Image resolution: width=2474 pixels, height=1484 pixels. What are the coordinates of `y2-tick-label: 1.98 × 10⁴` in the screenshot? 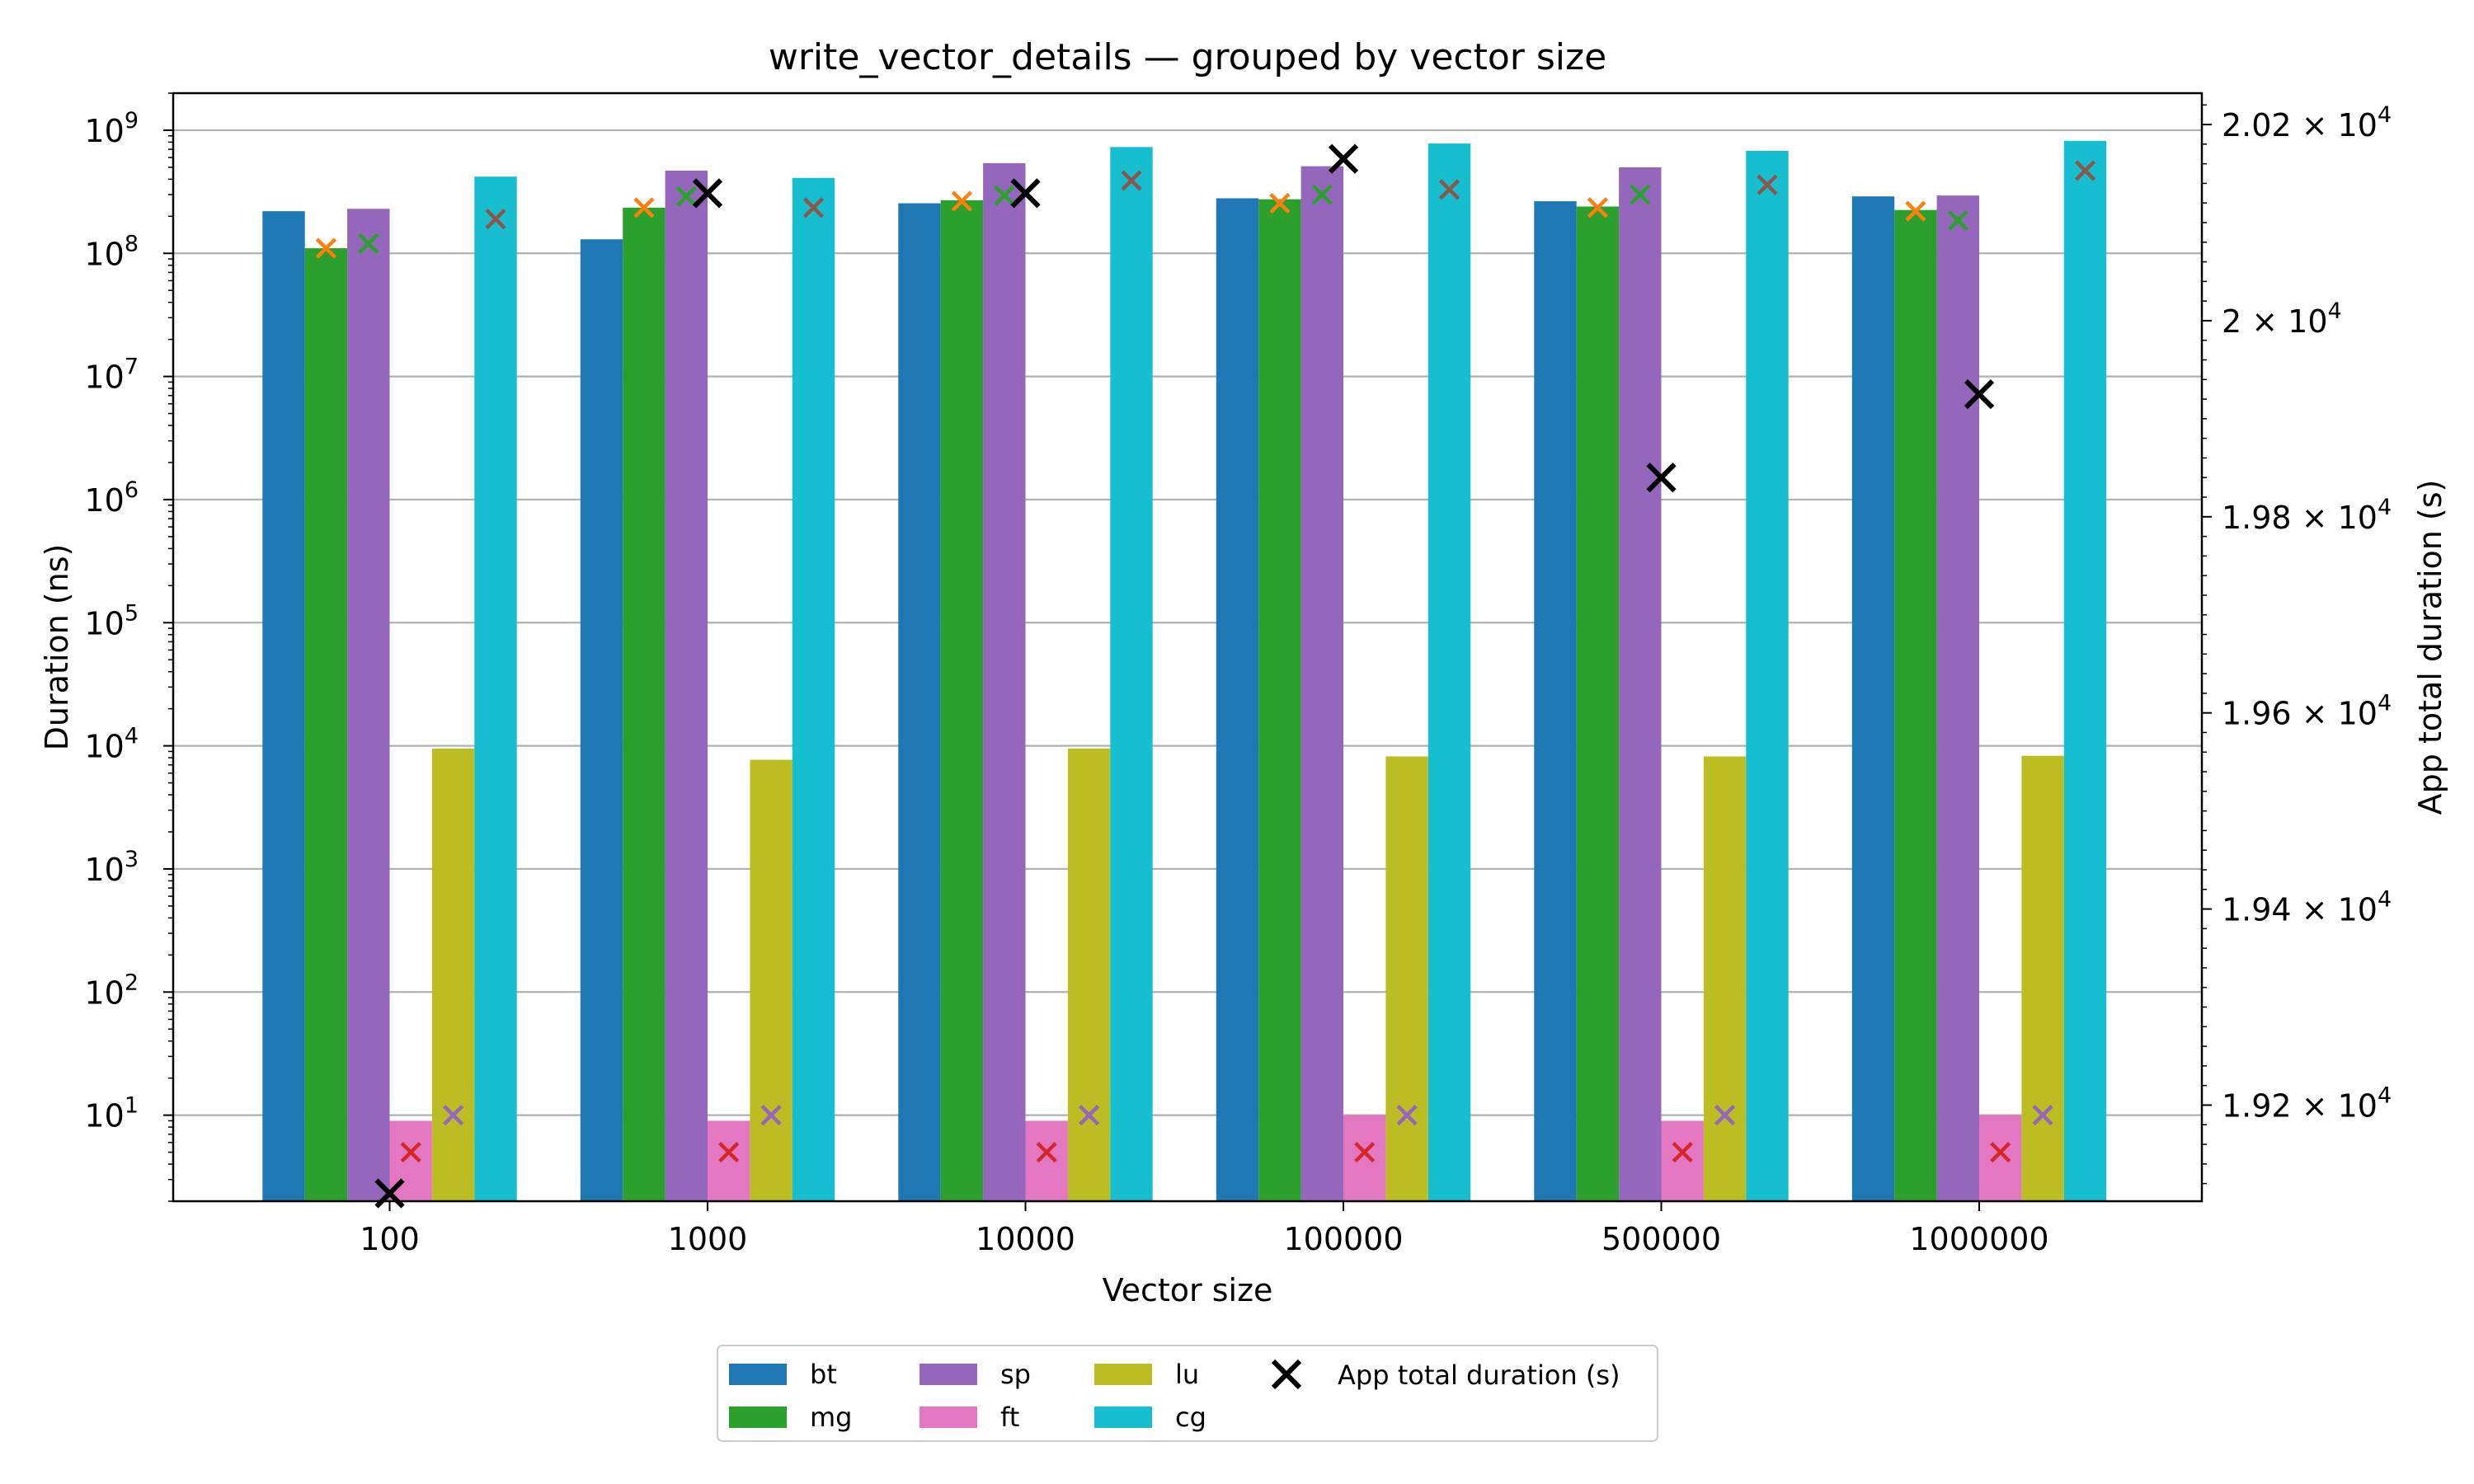 It's located at (2307, 515).